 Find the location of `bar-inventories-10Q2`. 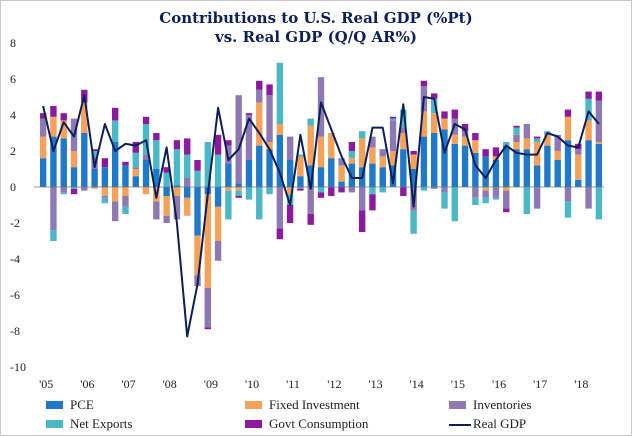

bar-inventories-10Q2 is located at coordinates (259, 96).